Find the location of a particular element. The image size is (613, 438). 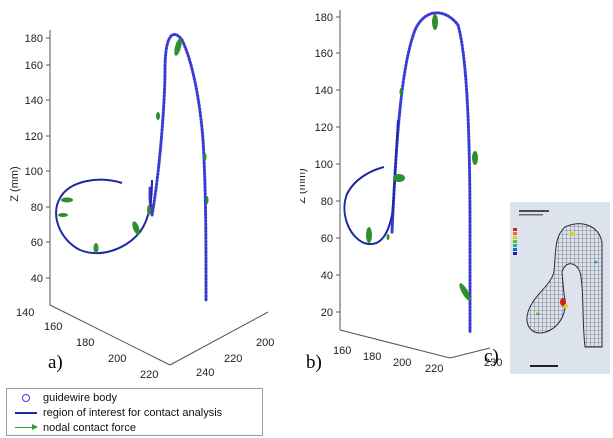

panel-a-z-tick: 160 is located at coordinates (37, 66).